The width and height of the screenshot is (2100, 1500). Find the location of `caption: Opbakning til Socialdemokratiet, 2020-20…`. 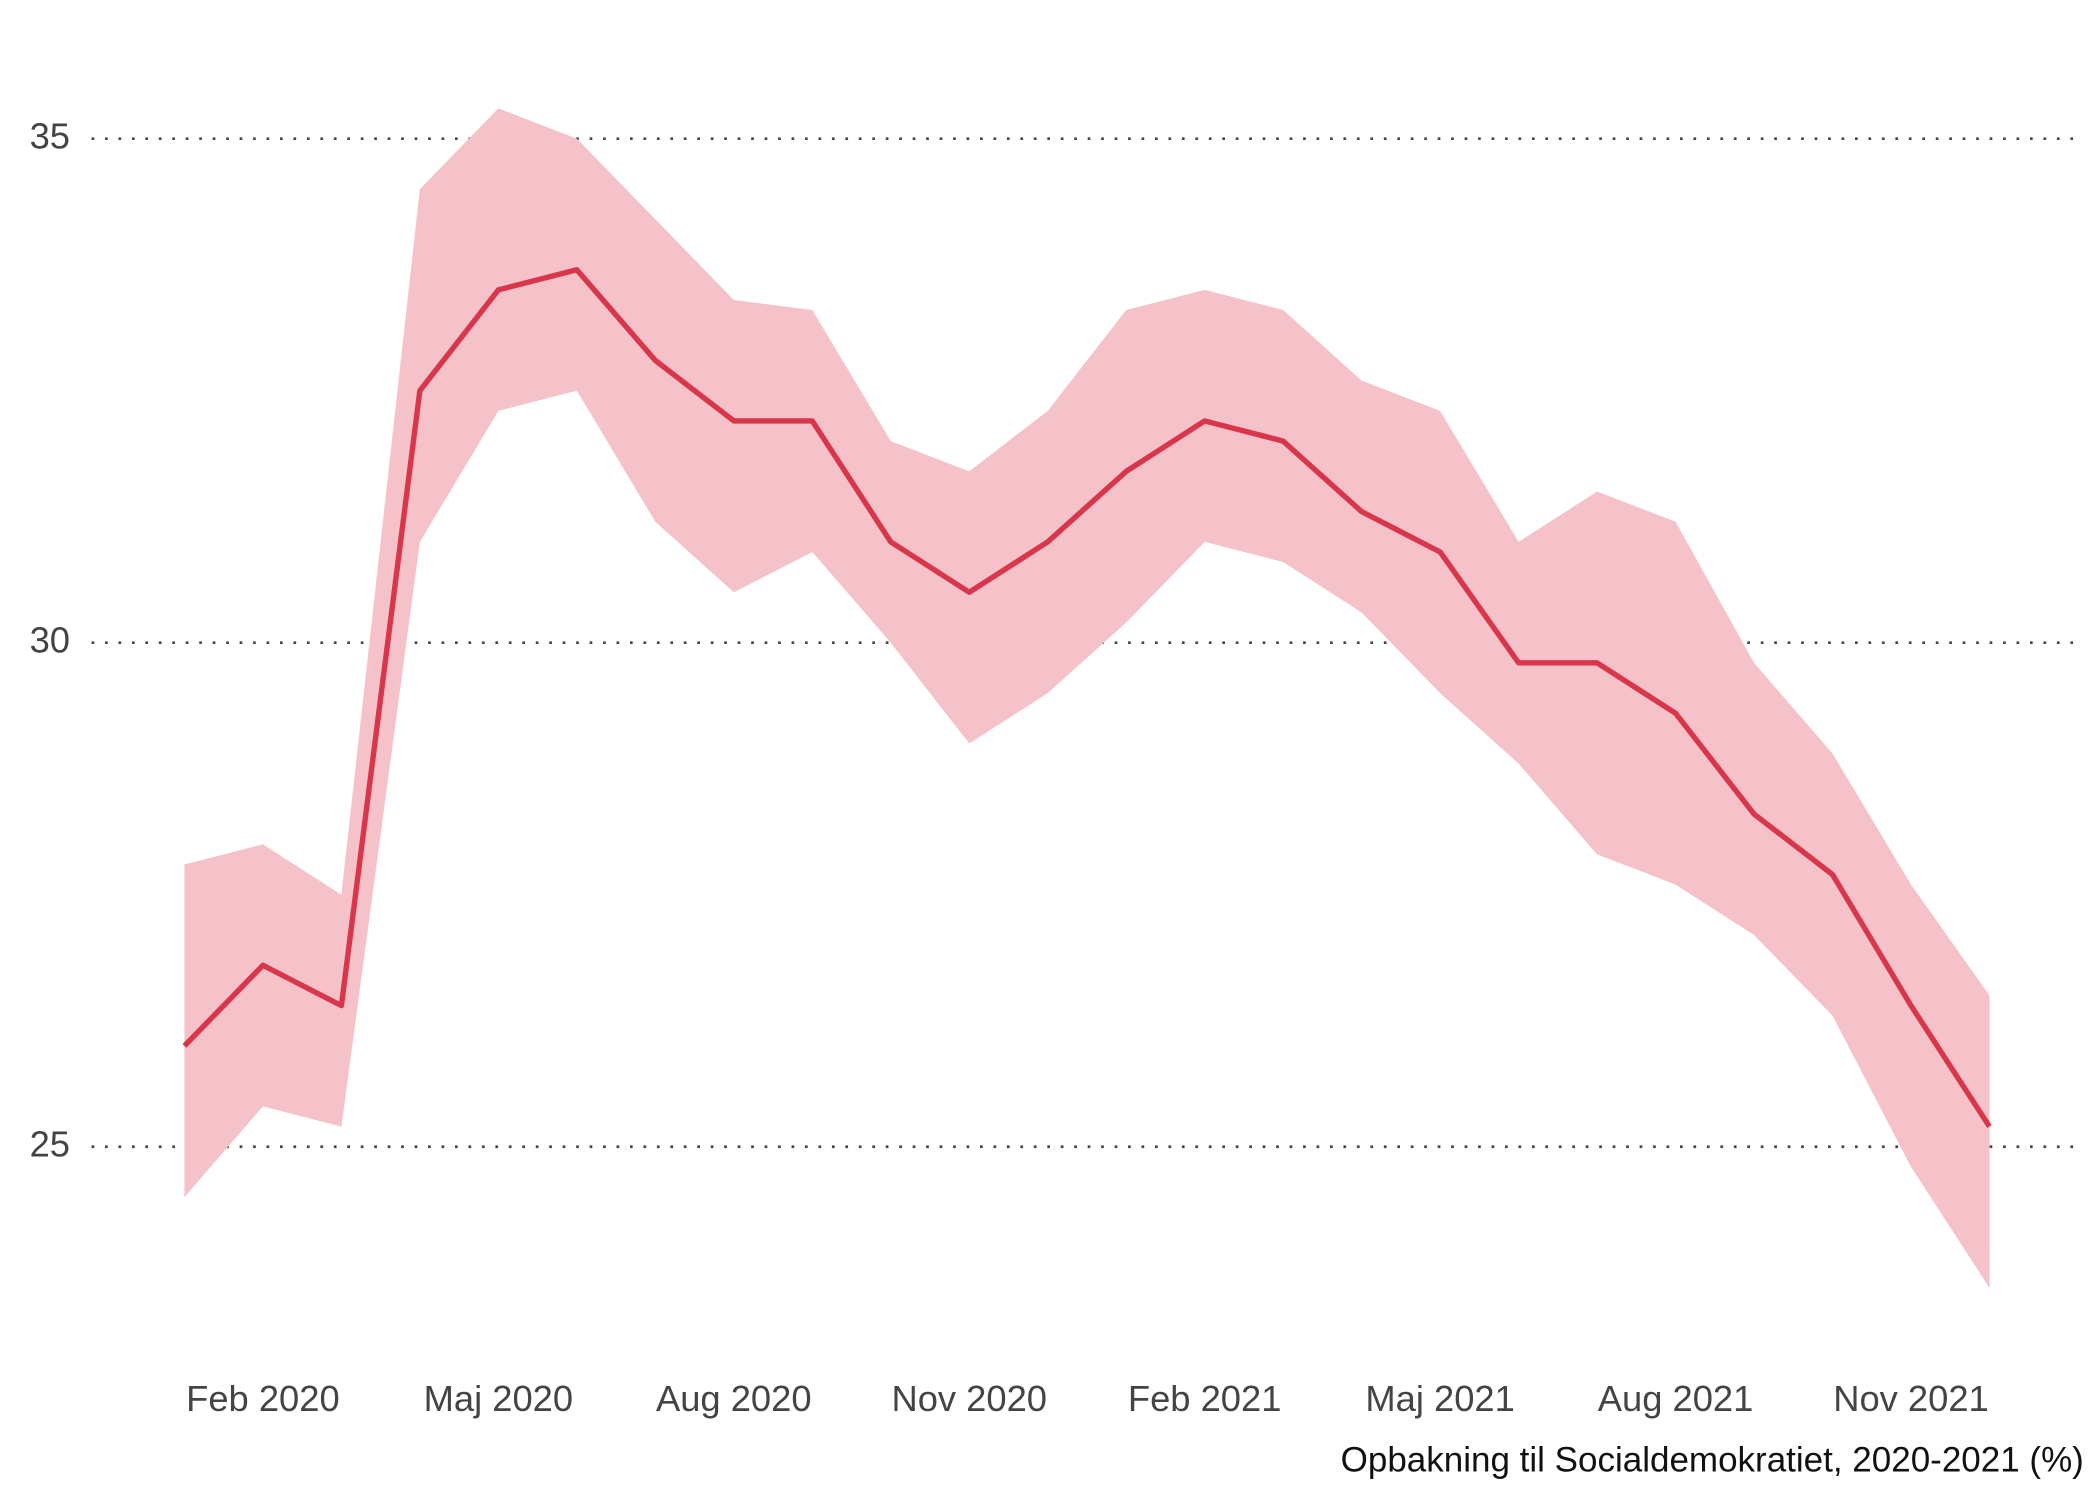

caption: Opbakning til Socialdemokratiet, 2020-20… is located at coordinates (1712, 1459).